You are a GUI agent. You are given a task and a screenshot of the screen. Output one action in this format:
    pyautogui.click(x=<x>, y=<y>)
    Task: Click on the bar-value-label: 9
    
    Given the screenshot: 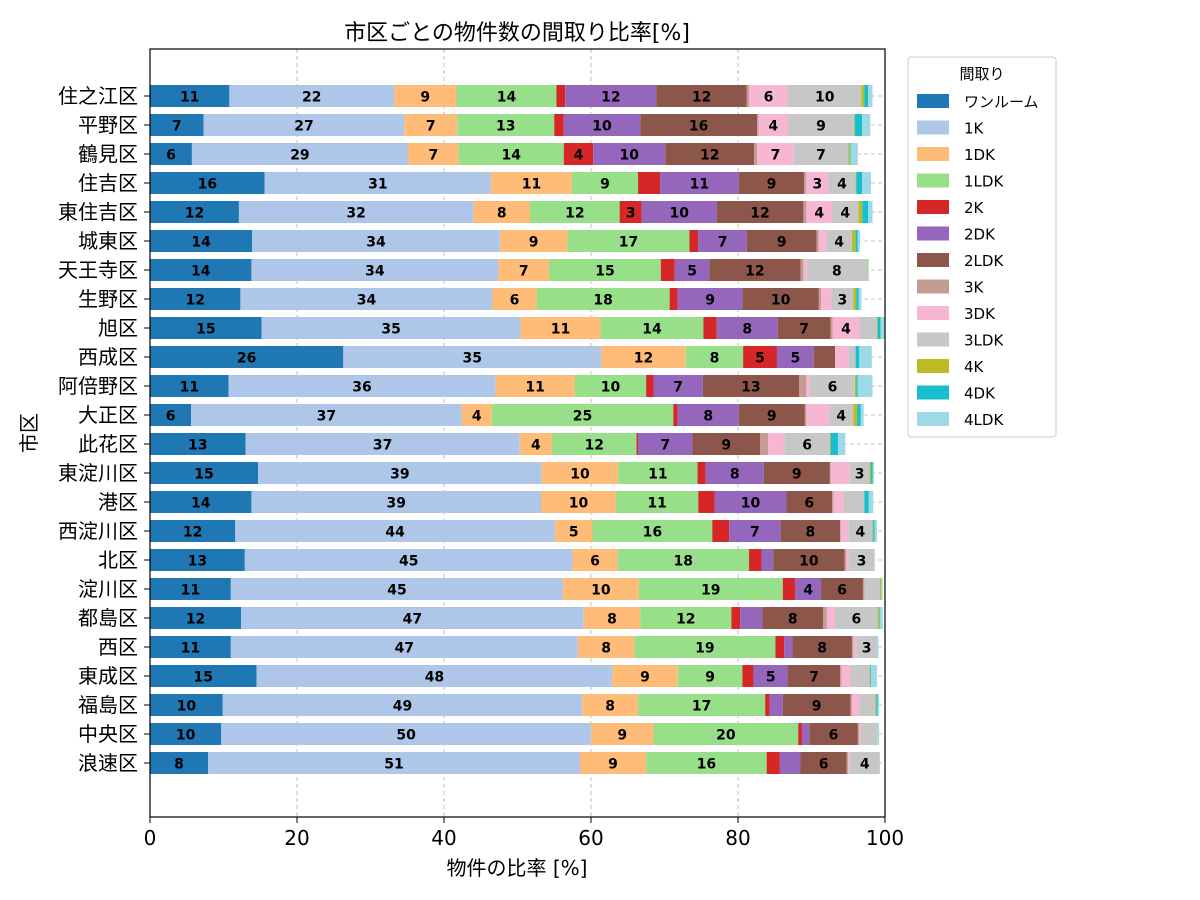 What is the action you would take?
    pyautogui.click(x=605, y=185)
    